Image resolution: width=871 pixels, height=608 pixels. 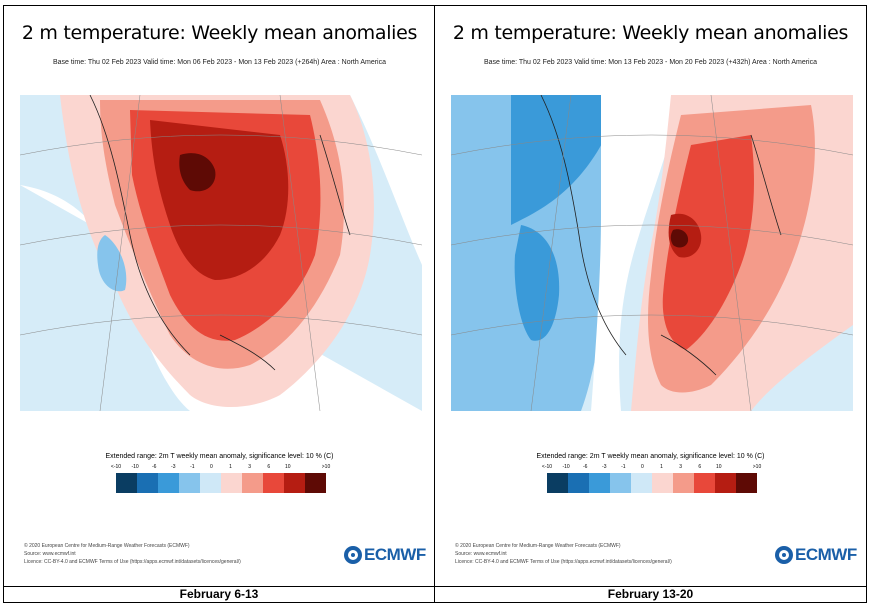 What do you see at coordinates (650, 594) in the screenshot?
I see `caption-feb-13-20: February 13-20` at bounding box center [650, 594].